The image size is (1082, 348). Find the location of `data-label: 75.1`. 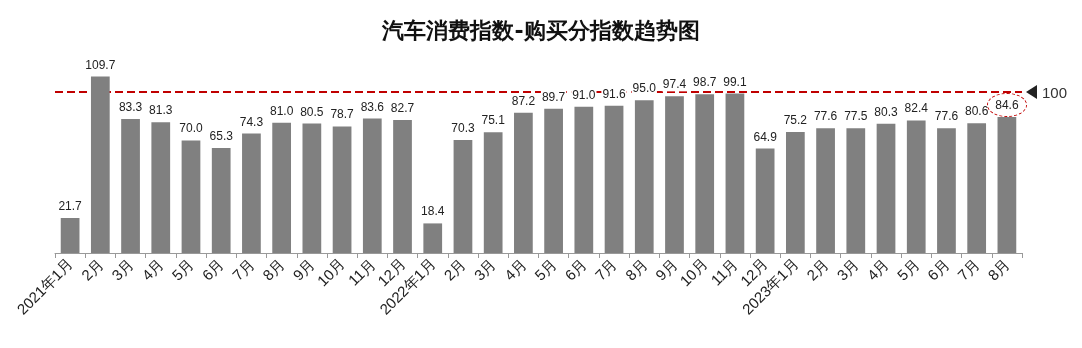

data-label: 75.1 is located at coordinates (493, 120).